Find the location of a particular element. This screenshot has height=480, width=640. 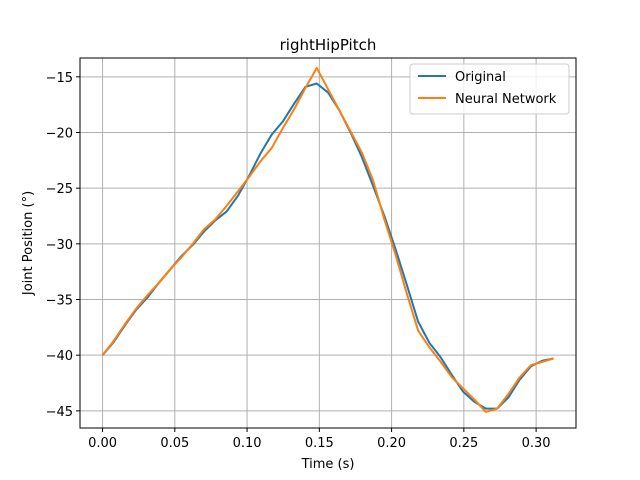

y-tick-label: −15 is located at coordinates (59, 78).